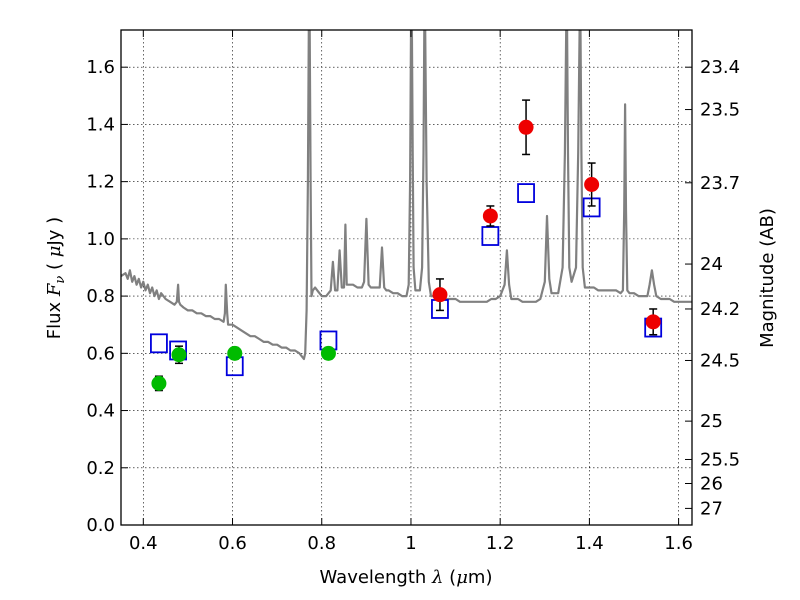  I want to click on x-tick-label: 0.6, so click(232, 543).